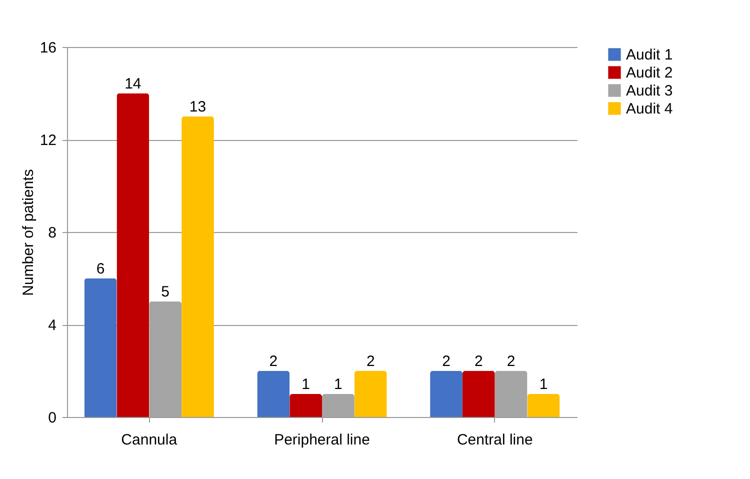 The width and height of the screenshot is (750, 479). I want to click on legend-label: Audit 4, so click(649, 109).